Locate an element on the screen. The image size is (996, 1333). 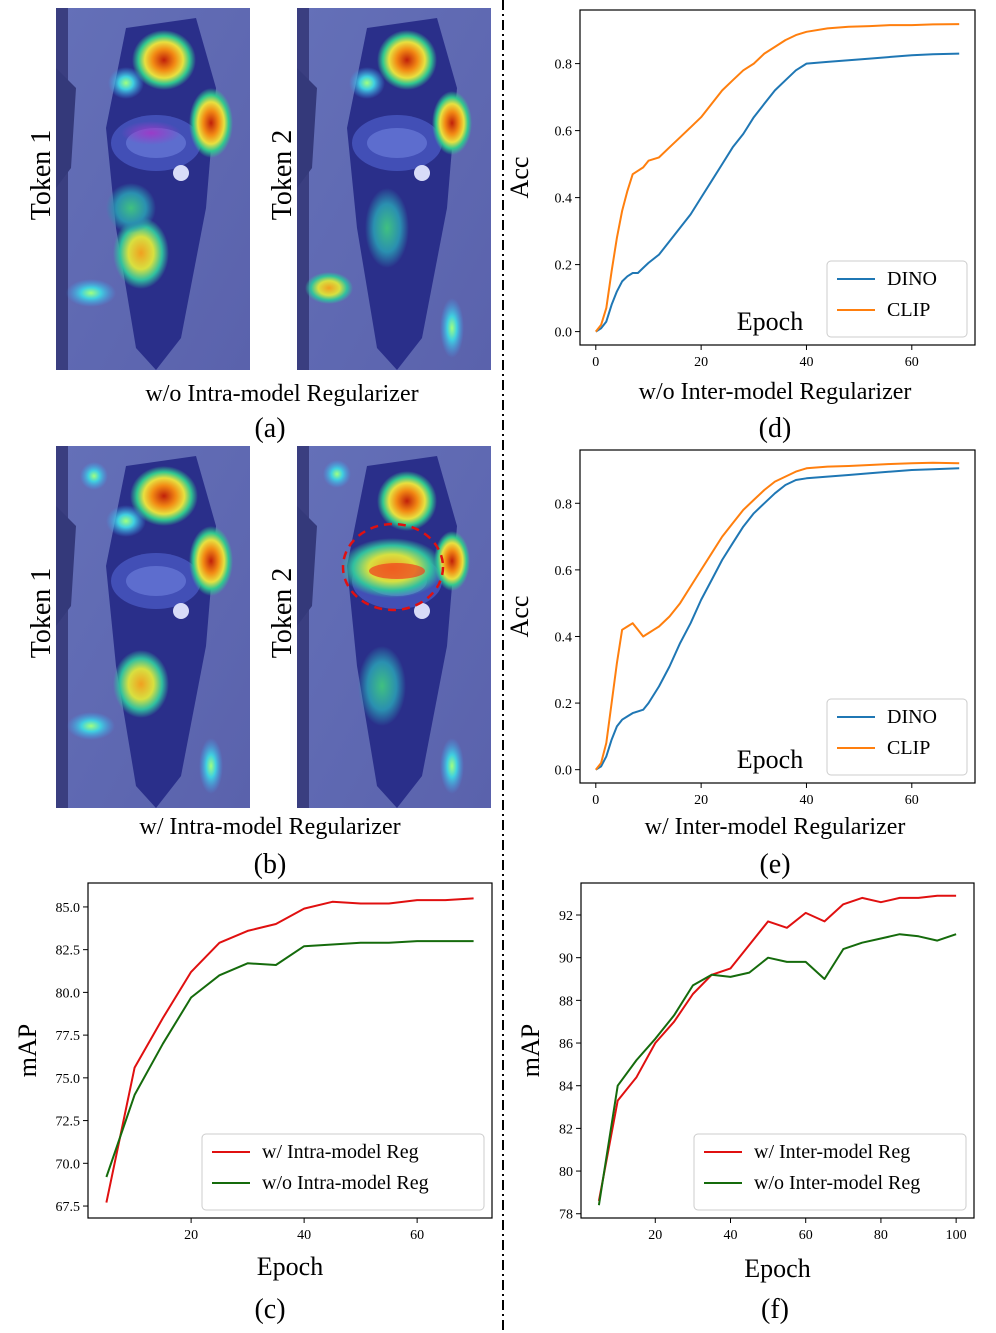
y-axis-label-d: Acc is located at coordinates (519, 178).